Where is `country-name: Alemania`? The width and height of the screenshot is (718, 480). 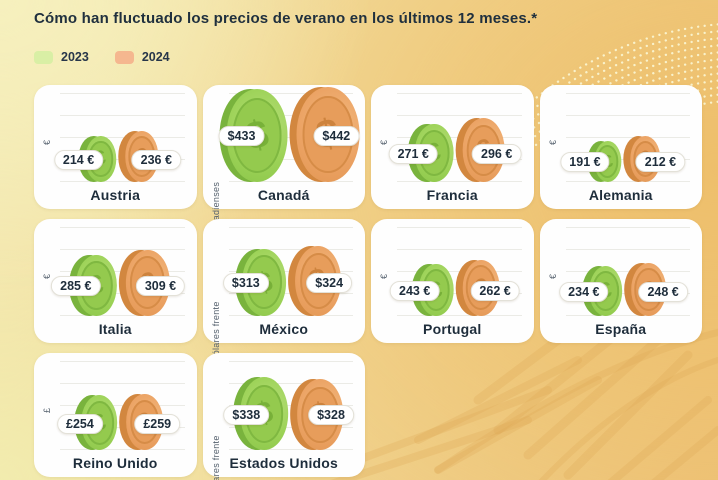
country-name: Alemania is located at coordinates (620, 195).